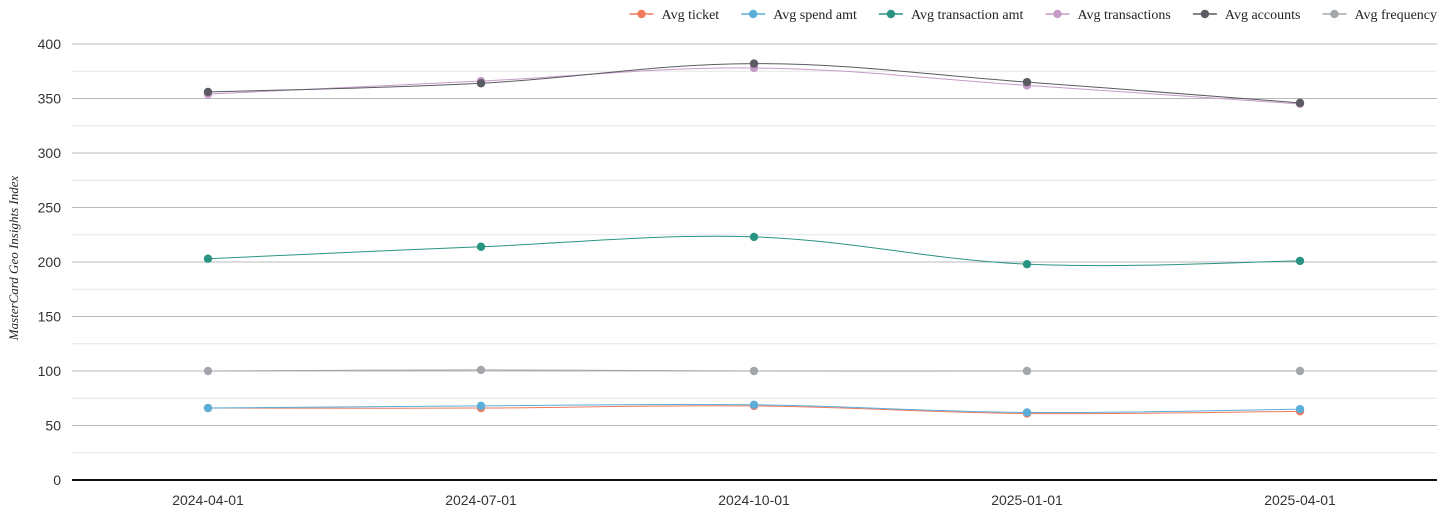  What do you see at coordinates (13, 259) in the screenshot?
I see `y-axis-title: MasterCard Geo Insights Index` at bounding box center [13, 259].